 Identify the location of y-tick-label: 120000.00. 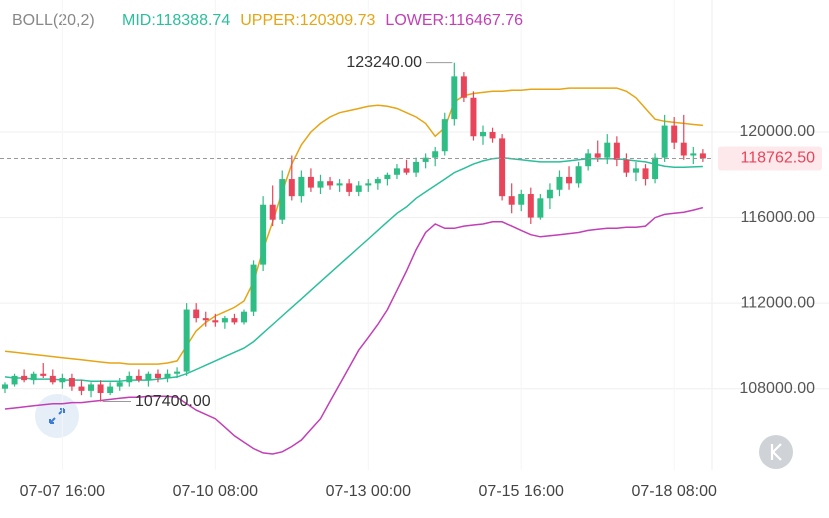
(777, 131).